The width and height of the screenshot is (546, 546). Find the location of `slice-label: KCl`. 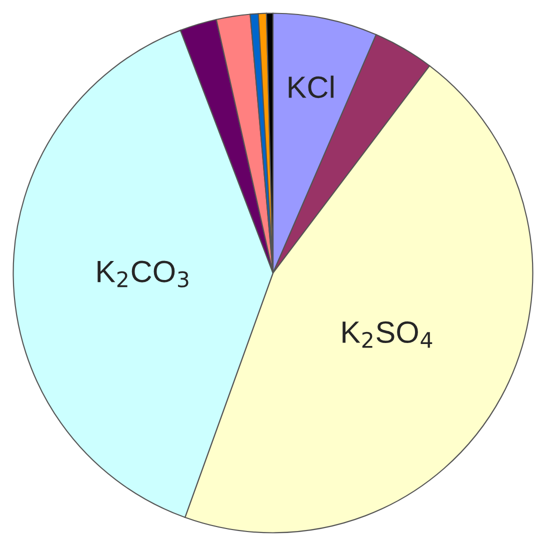

slice-label: KCl is located at coordinates (311, 87).